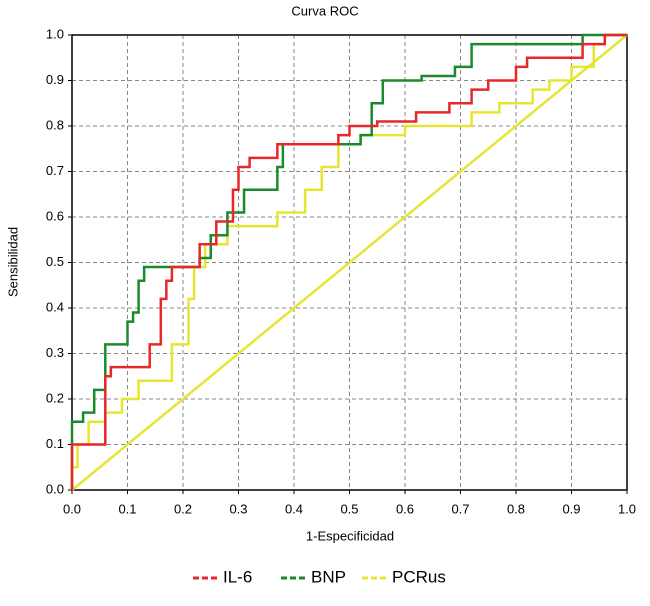 The image size is (650, 606). I want to click on x-axis-label: 1-Especificidad, so click(350, 535).